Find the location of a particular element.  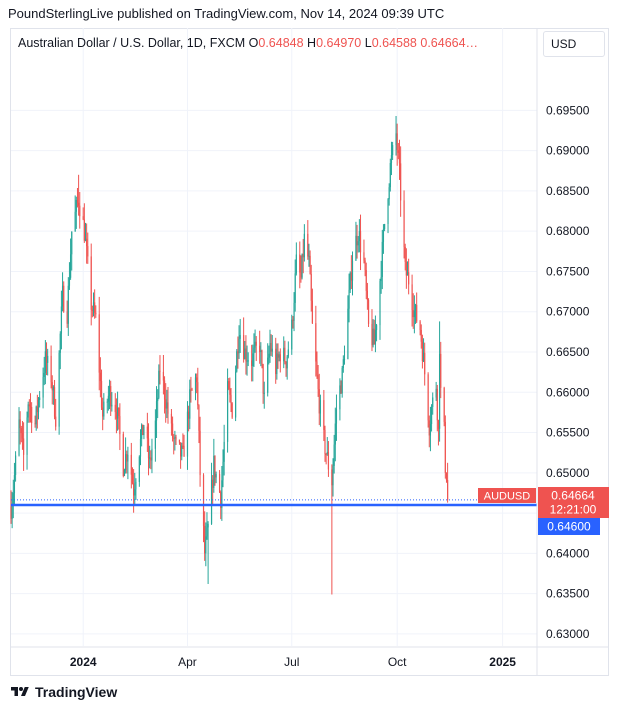

tradingview-logo-icon is located at coordinates (20, 691).